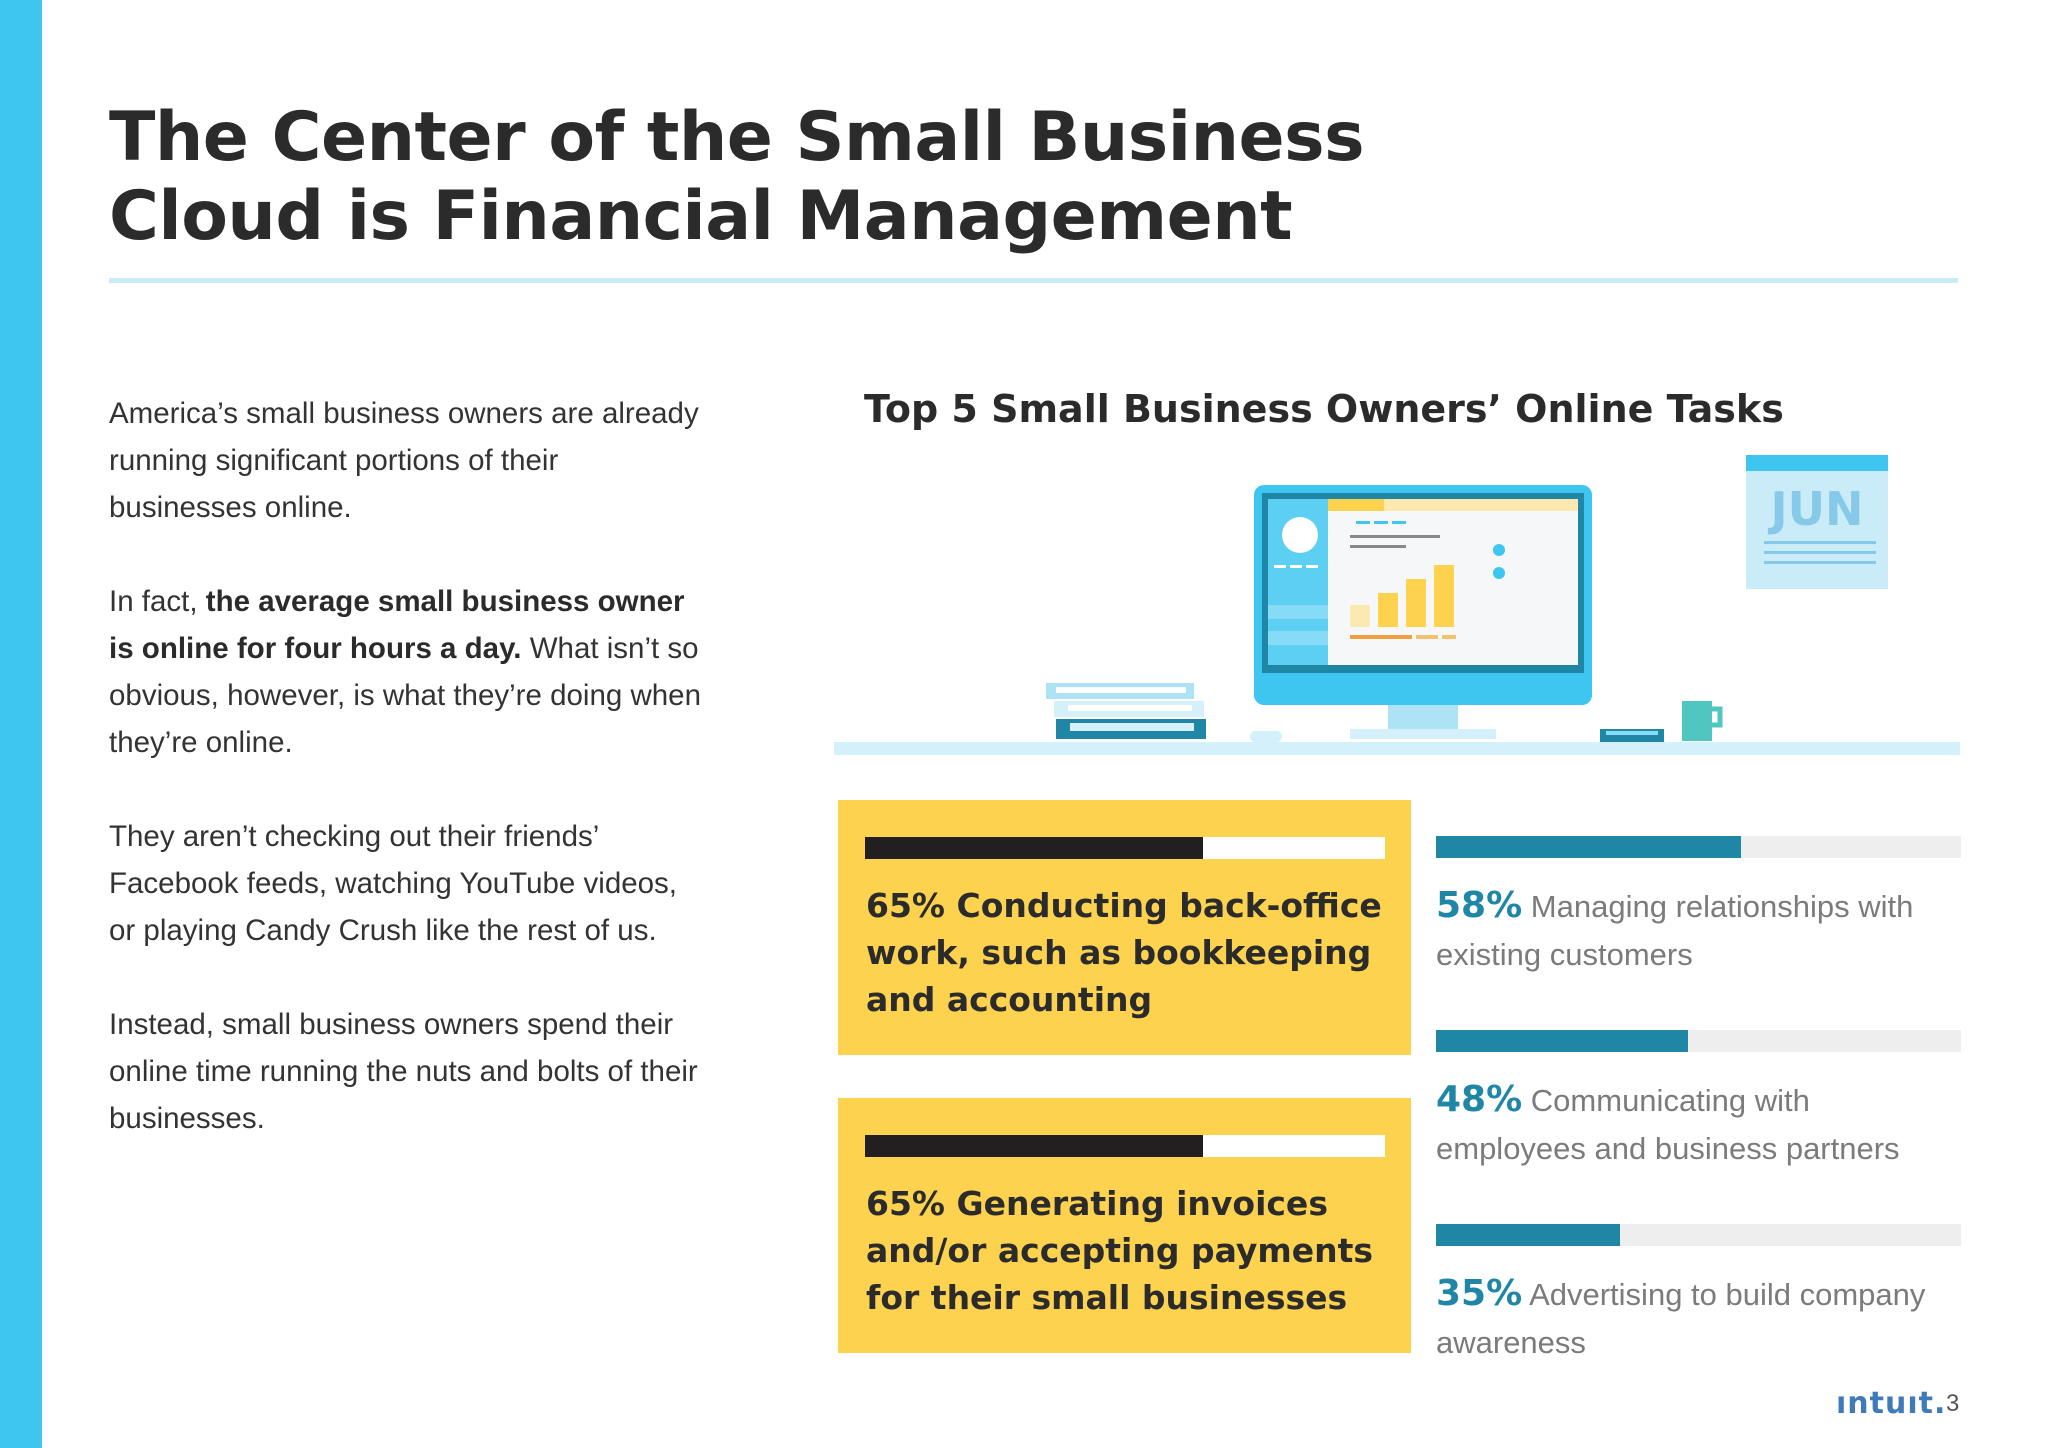 Image resolution: width=2048 pixels, height=1448 pixels. I want to click on desk-illustration: JUN, so click(1397, 605).